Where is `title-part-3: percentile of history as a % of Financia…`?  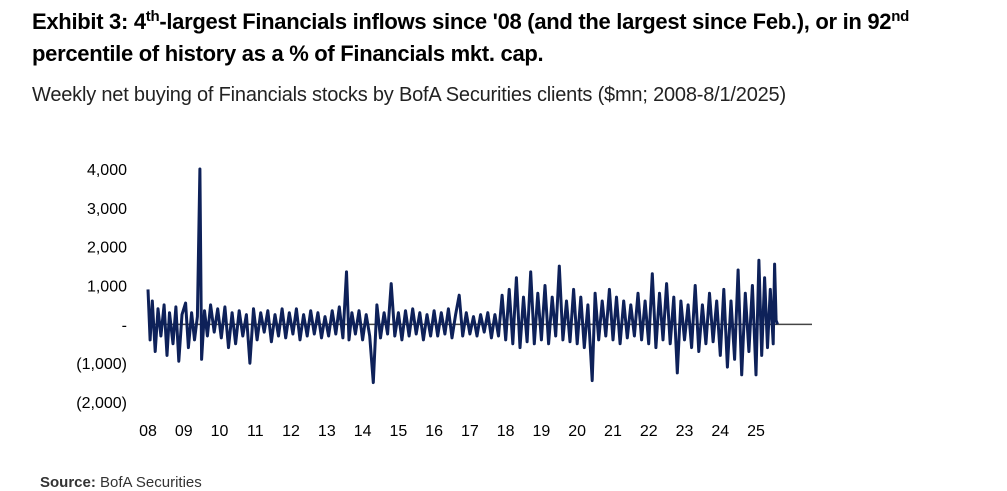
title-part-3: percentile of history as a % of Financia… is located at coordinates (288, 53).